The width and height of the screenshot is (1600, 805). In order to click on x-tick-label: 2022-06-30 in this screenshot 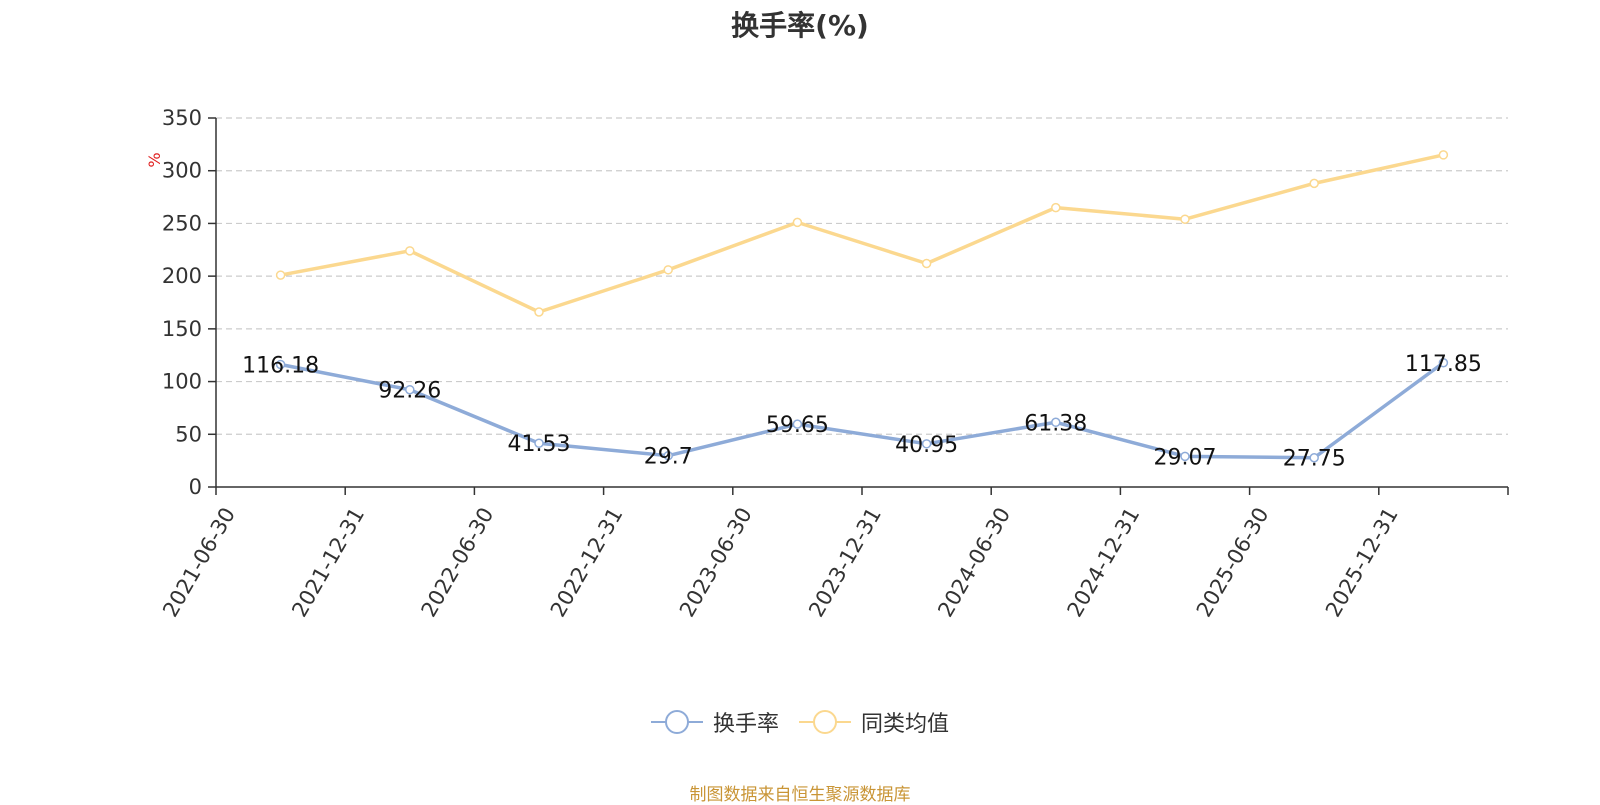, I will do `click(458, 562)`.